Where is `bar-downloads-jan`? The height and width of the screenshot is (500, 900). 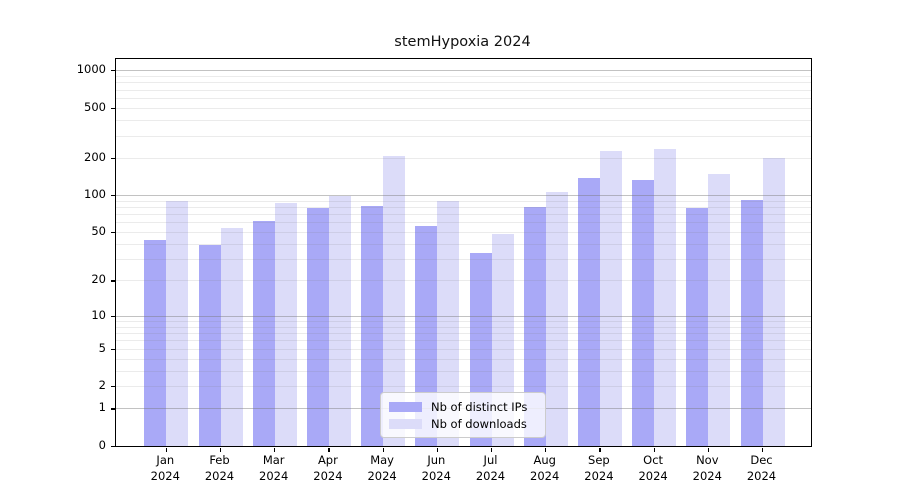 bar-downloads-jan is located at coordinates (177, 323).